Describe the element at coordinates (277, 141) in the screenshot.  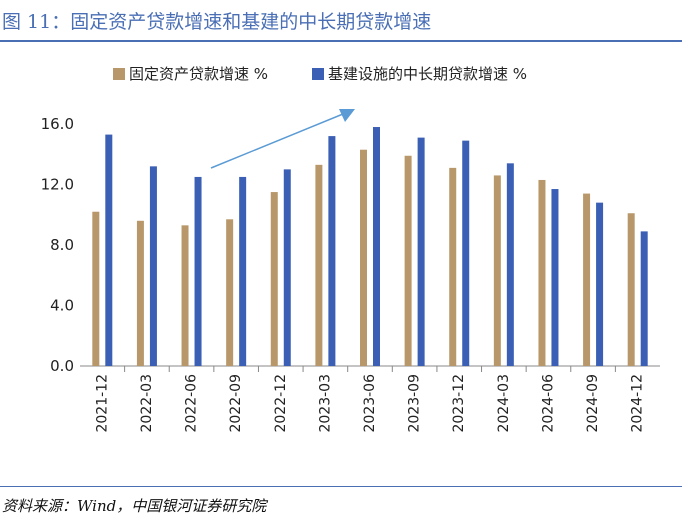
I see `trend-arrow-line` at that location.